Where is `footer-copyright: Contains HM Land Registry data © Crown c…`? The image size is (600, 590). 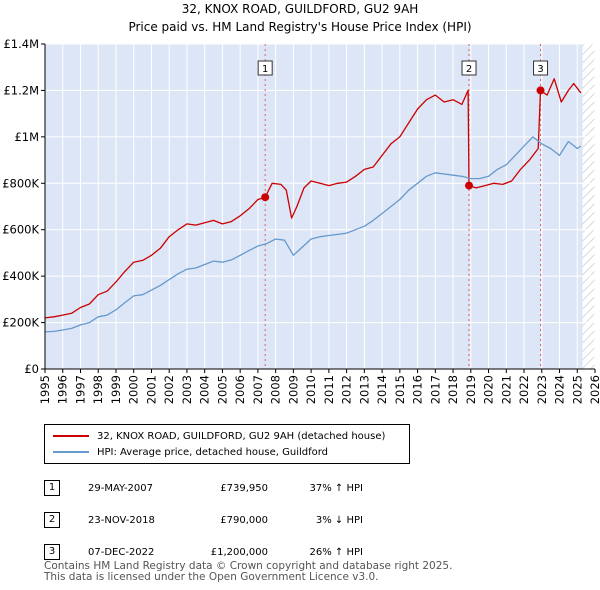 footer-copyright: Contains HM Land Registry data © Crown c… is located at coordinates (248, 566).